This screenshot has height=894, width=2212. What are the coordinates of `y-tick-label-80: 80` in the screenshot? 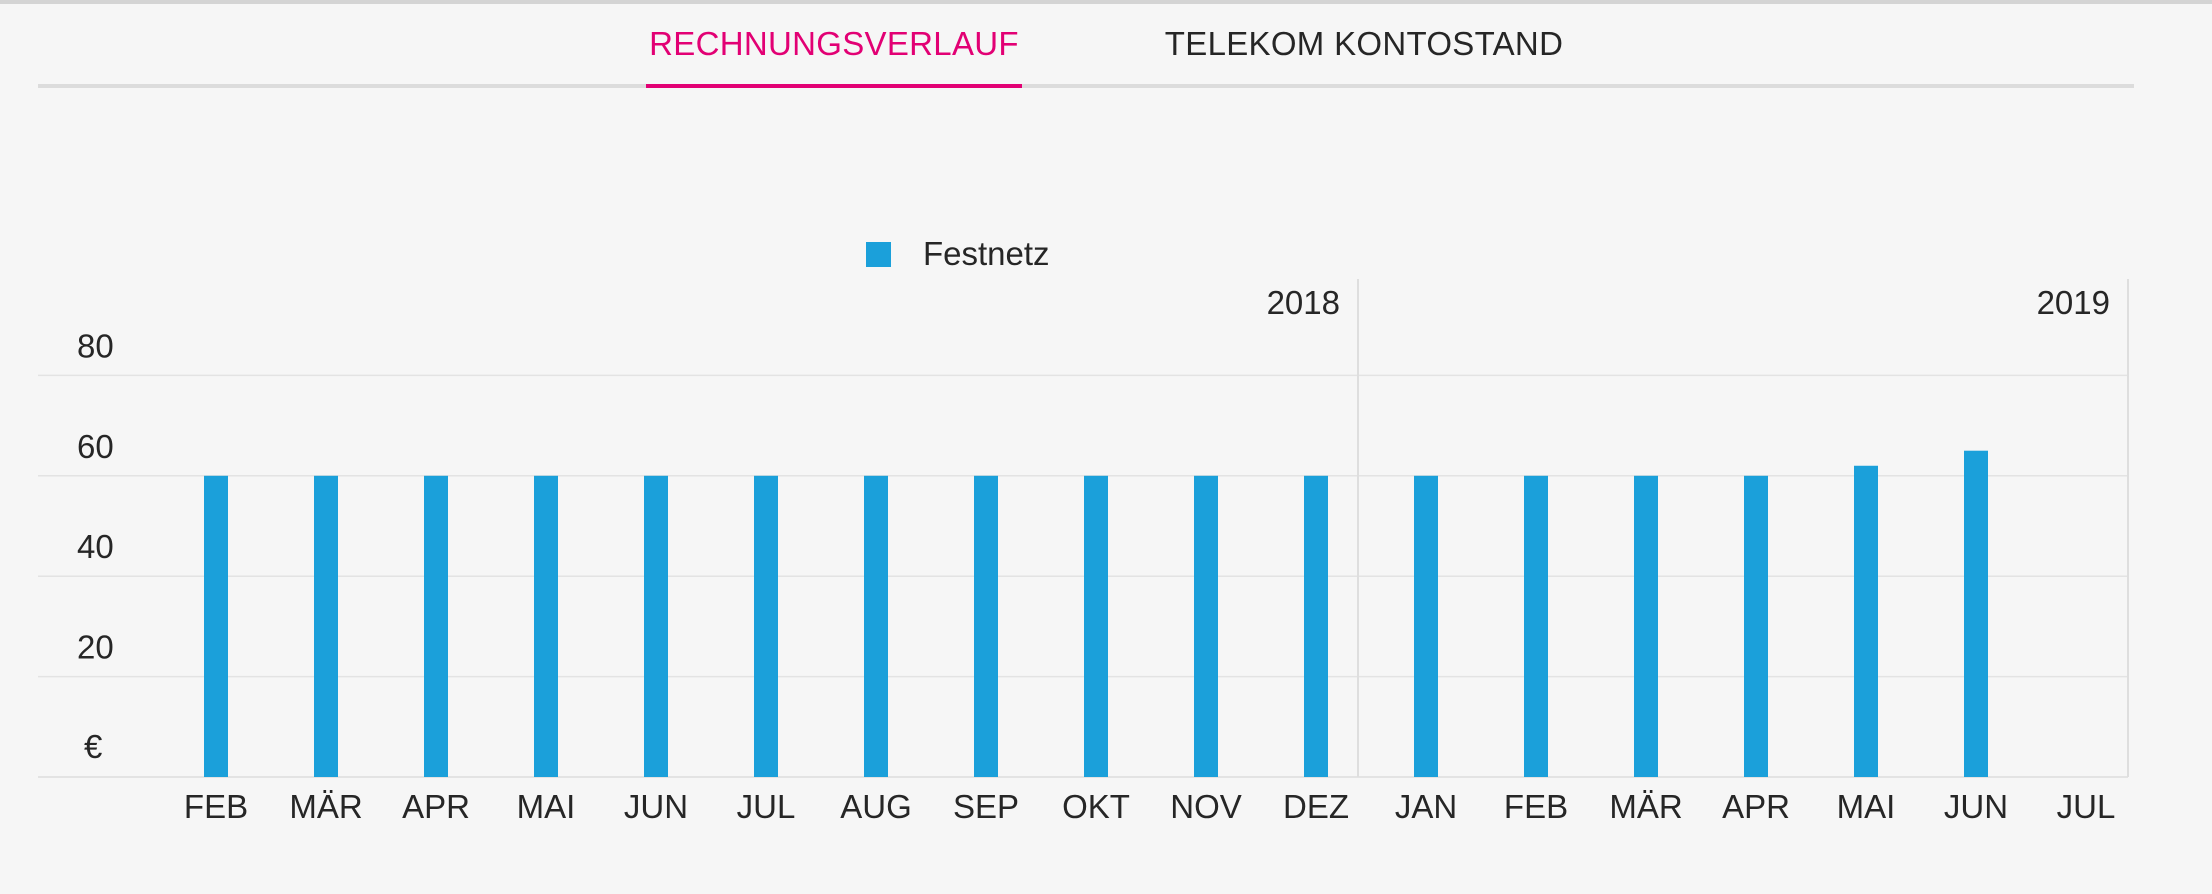 It's located at (95, 345).